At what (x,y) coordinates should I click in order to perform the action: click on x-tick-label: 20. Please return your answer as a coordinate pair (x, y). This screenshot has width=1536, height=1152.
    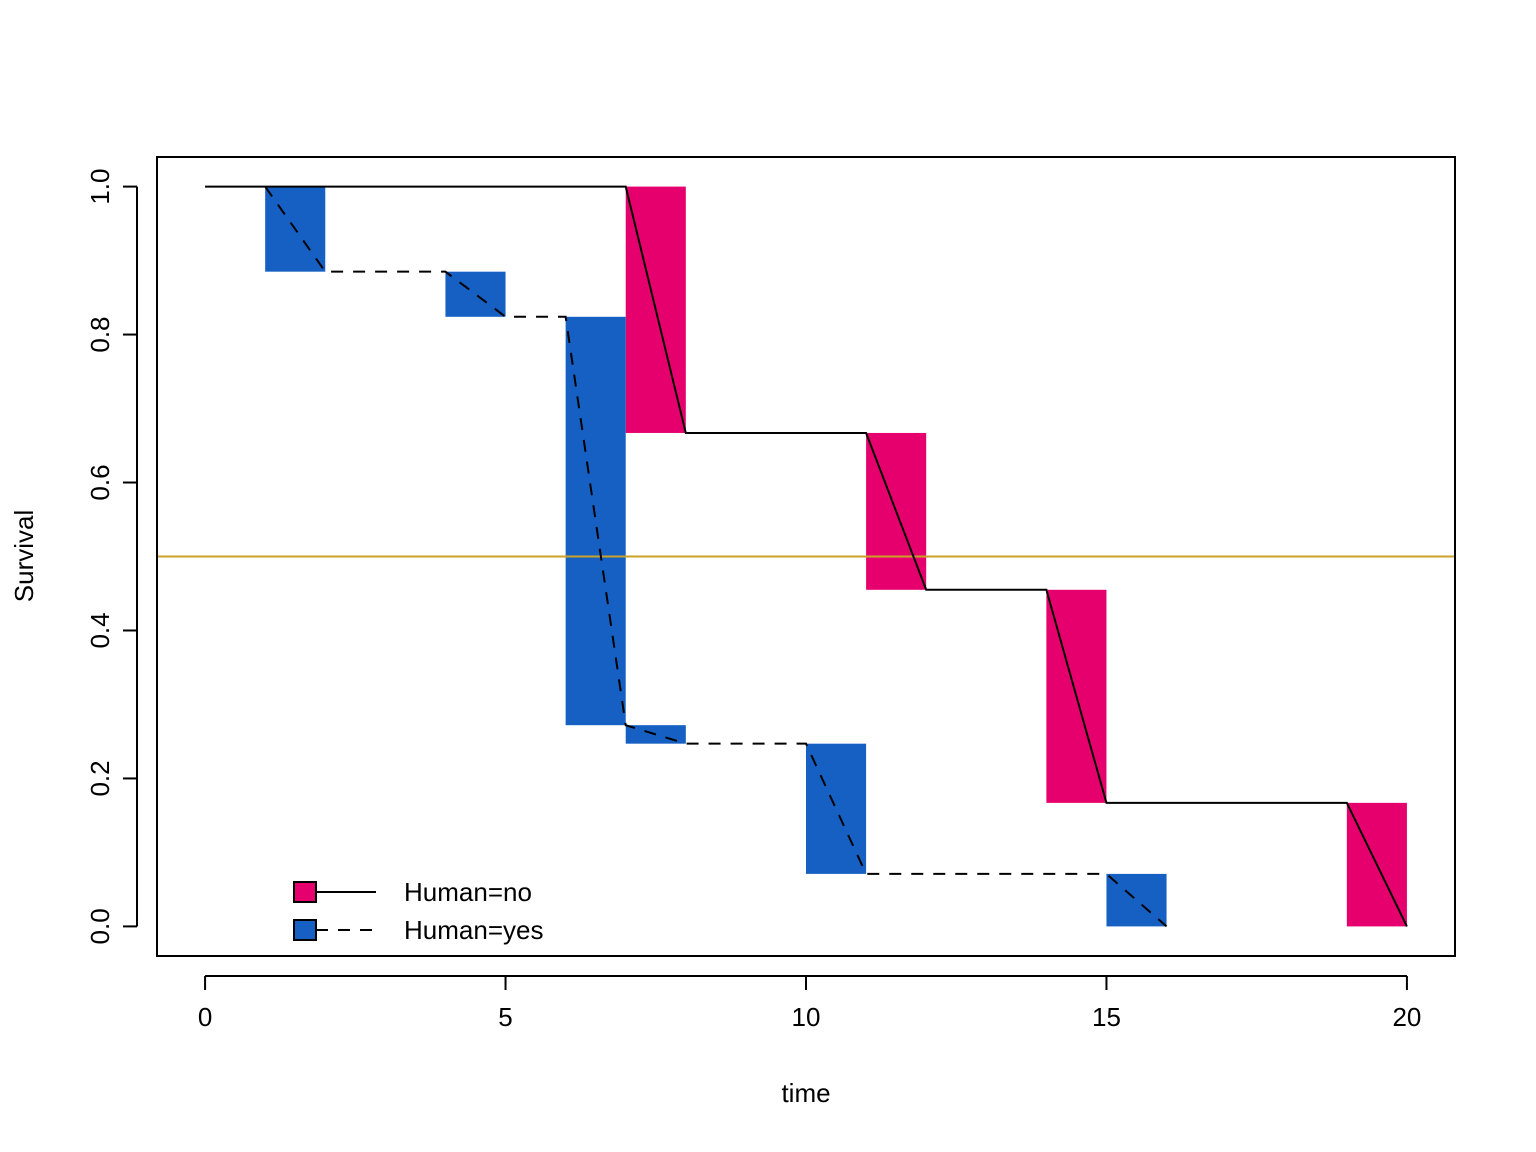
    Looking at the image, I should click on (1406, 1017).